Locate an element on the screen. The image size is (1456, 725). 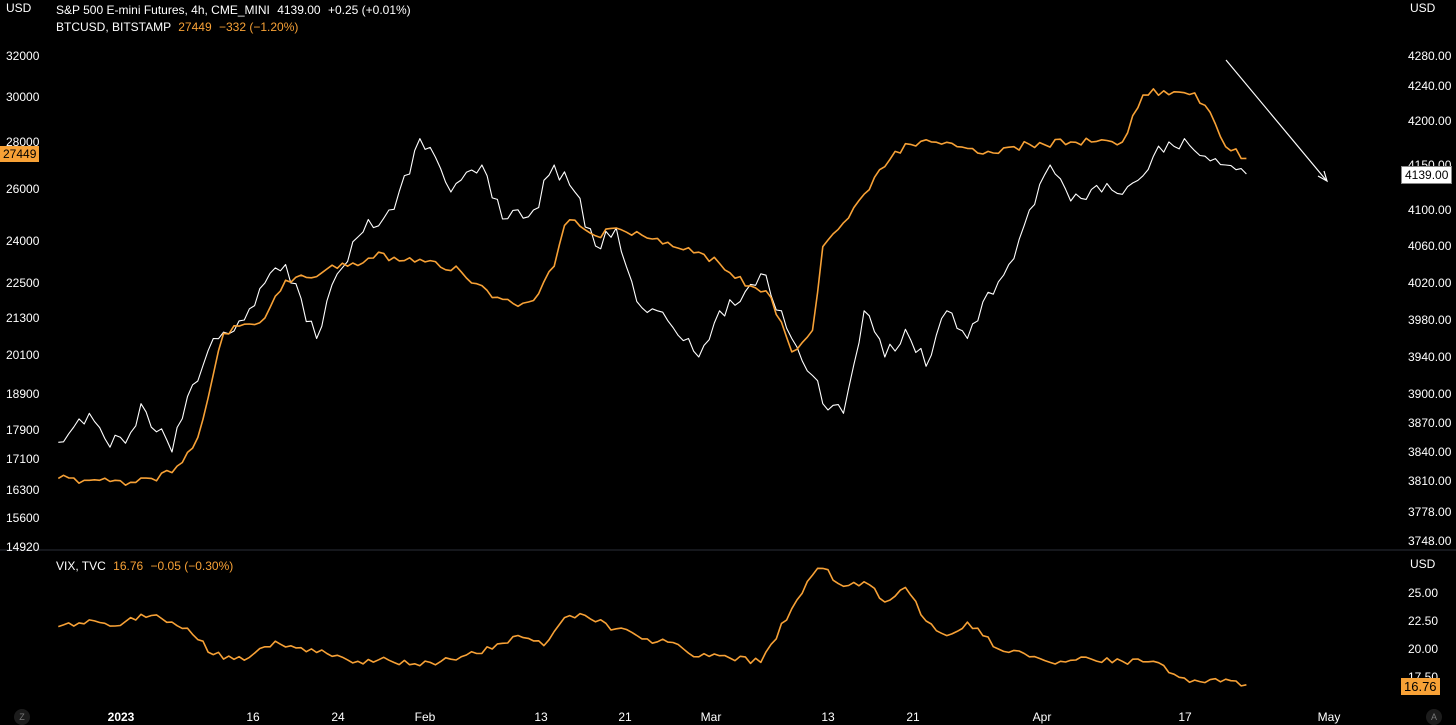
left-axis-tick-label: 32000 is located at coordinates (23, 56).